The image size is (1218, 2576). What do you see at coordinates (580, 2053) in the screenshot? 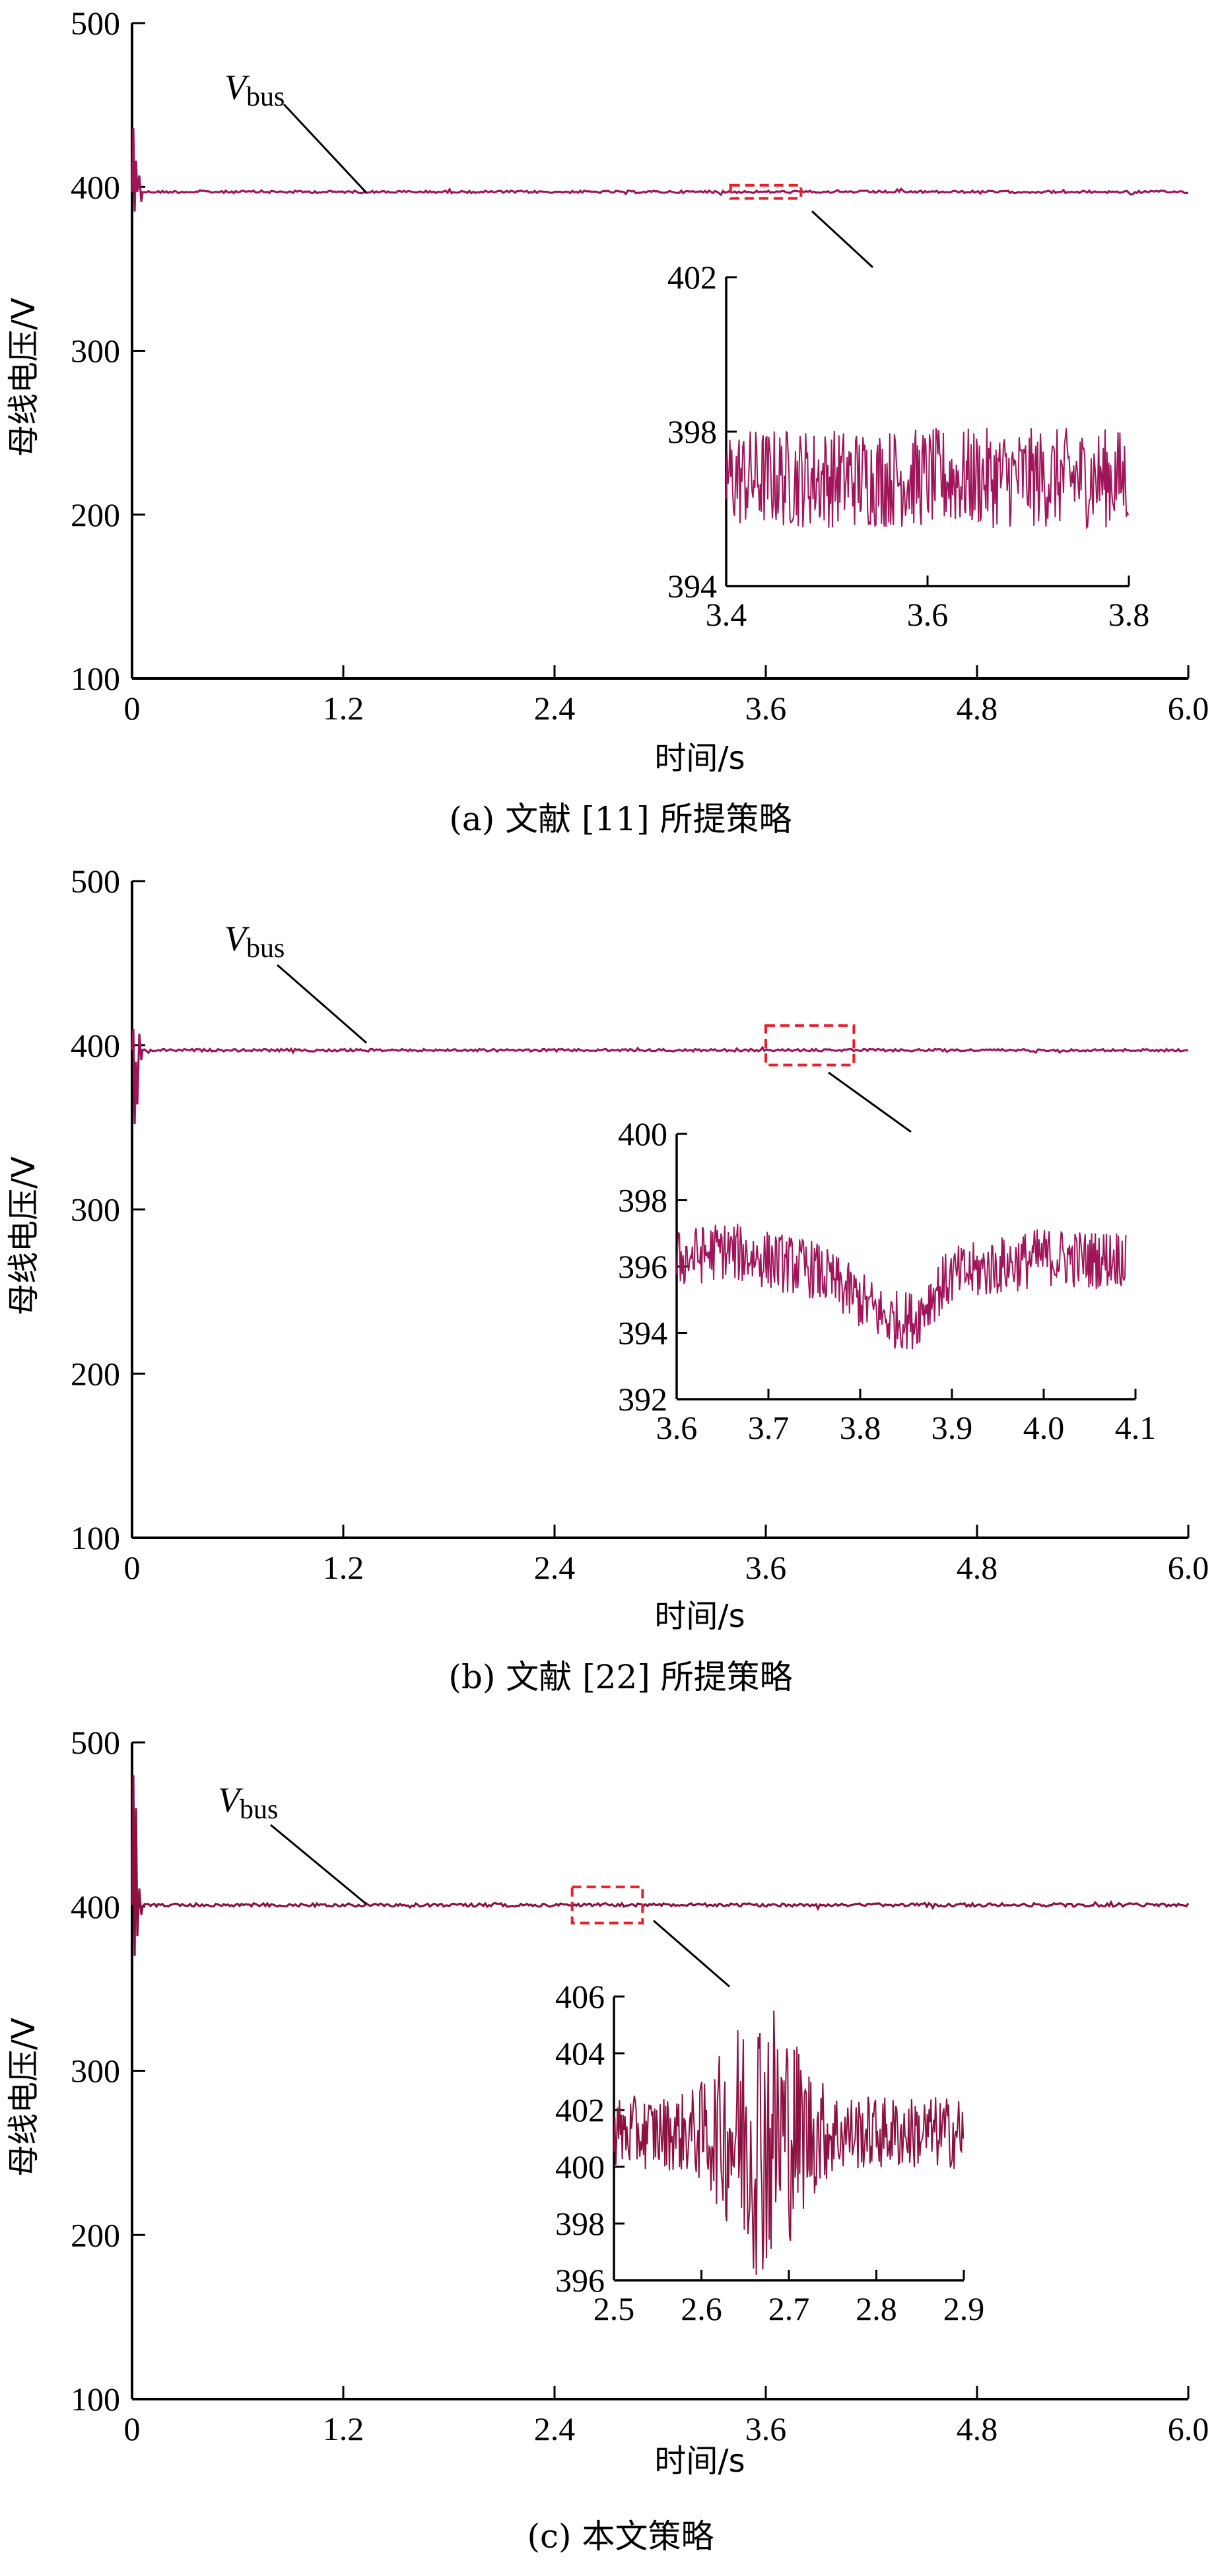
I see `inset-y-tick-label: 404` at bounding box center [580, 2053].